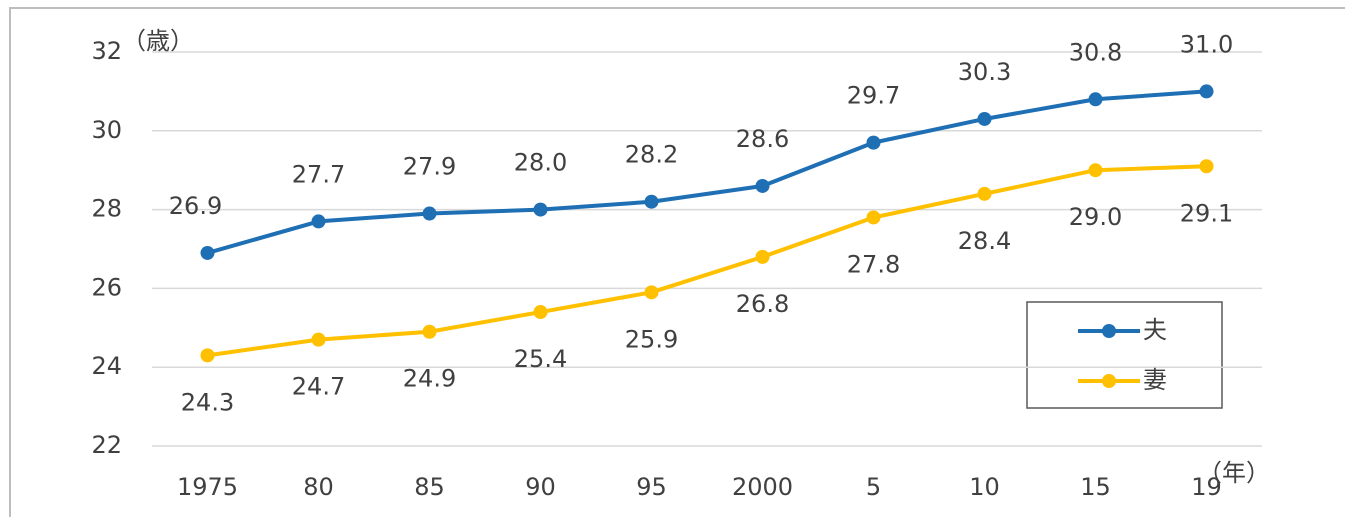  I want to click on x-tick-label: 10, so click(984, 487).